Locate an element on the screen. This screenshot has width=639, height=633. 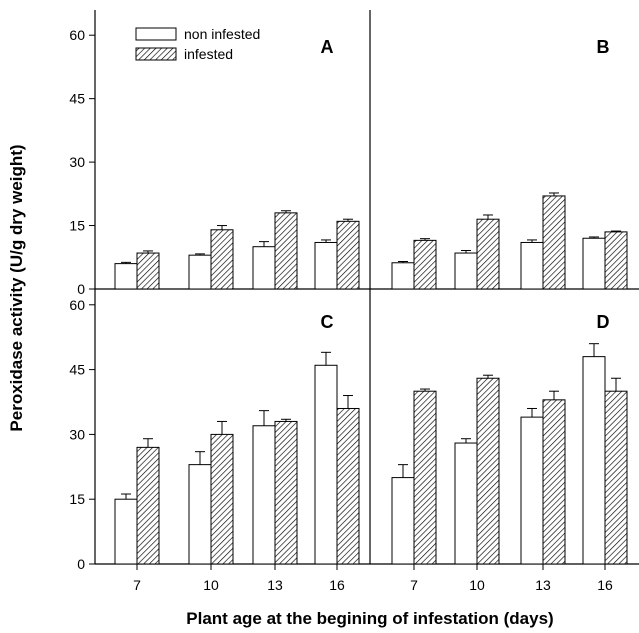
legend-swatch-infested is located at coordinates (156, 54).